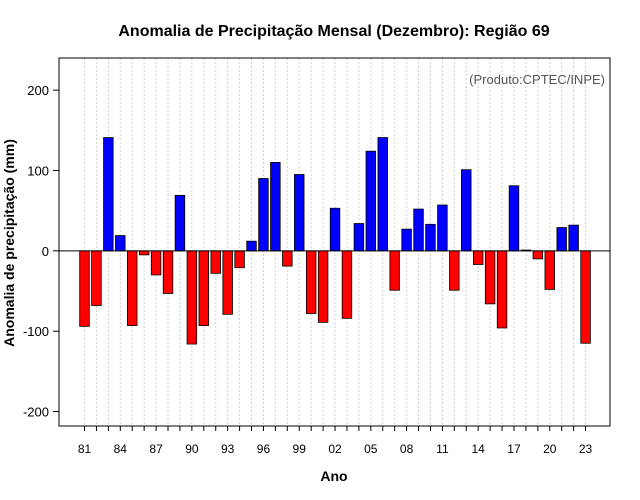 The width and height of the screenshot is (640, 500). What do you see at coordinates (382, 194) in the screenshot?
I see `bar-2006` at bounding box center [382, 194].